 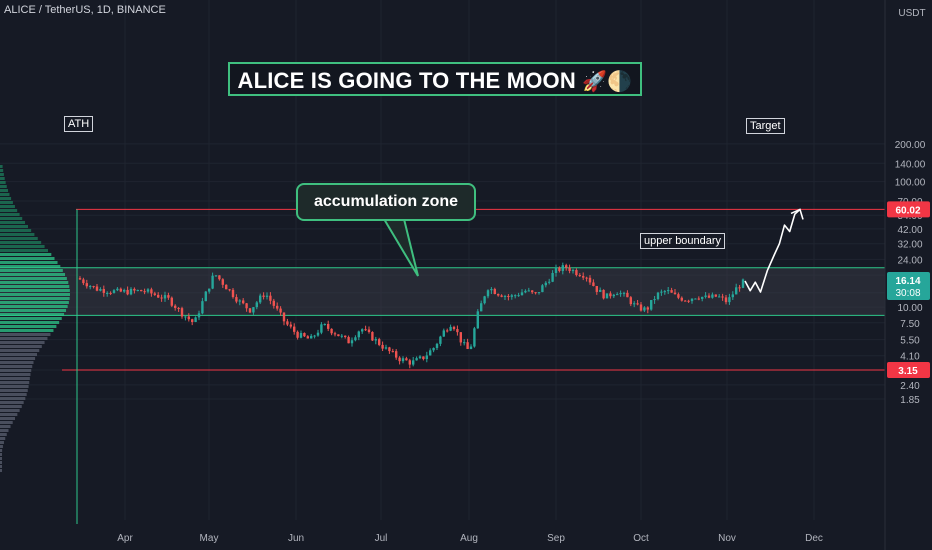 I want to click on y-tick-label: 100.00, so click(x=910, y=183).